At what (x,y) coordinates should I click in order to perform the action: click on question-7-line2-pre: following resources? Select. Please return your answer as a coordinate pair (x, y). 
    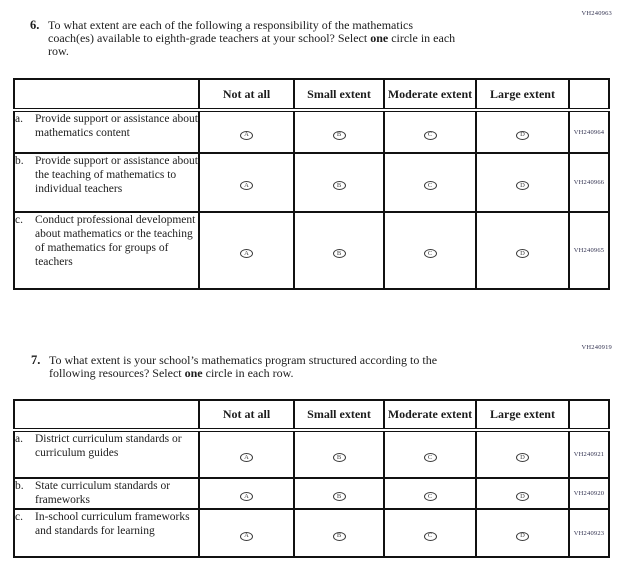
    Looking at the image, I should click on (117, 373).